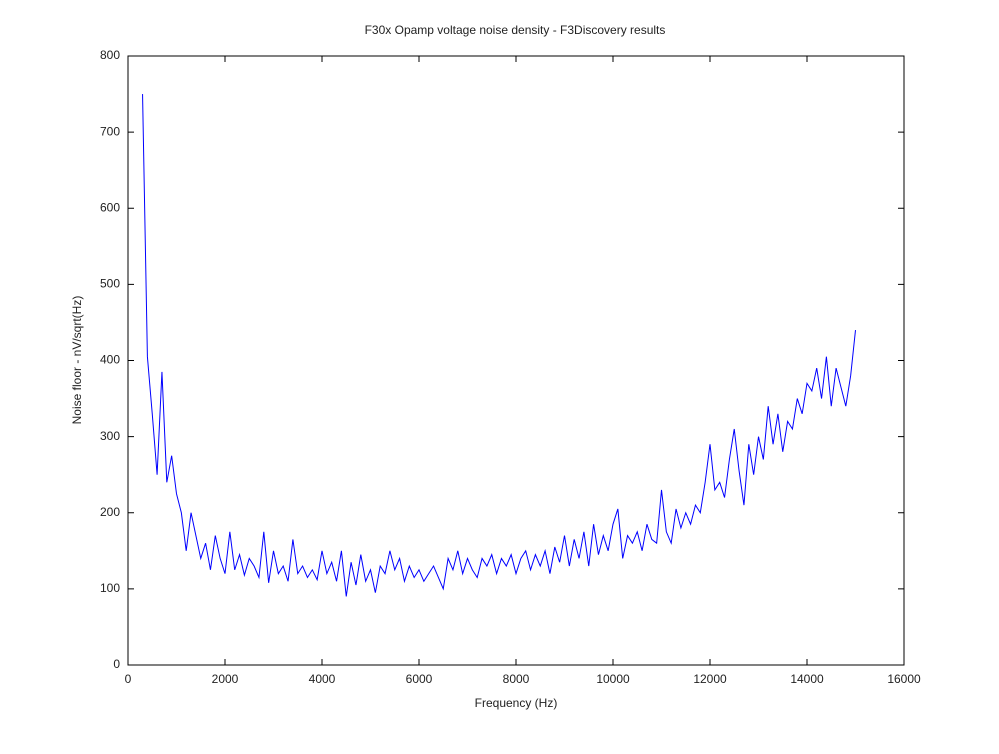  I want to click on y-tick-label: 600, so click(110, 207).